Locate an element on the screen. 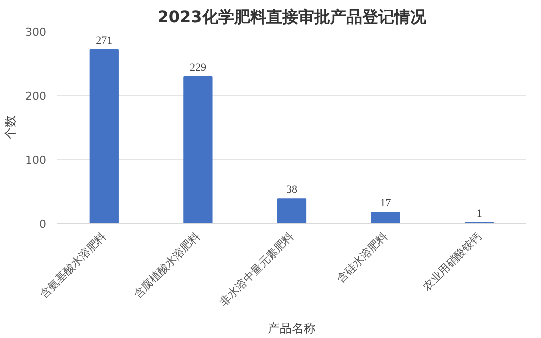  x-tick-label: 含氨基酸水溶肥料 is located at coordinates (73, 266).